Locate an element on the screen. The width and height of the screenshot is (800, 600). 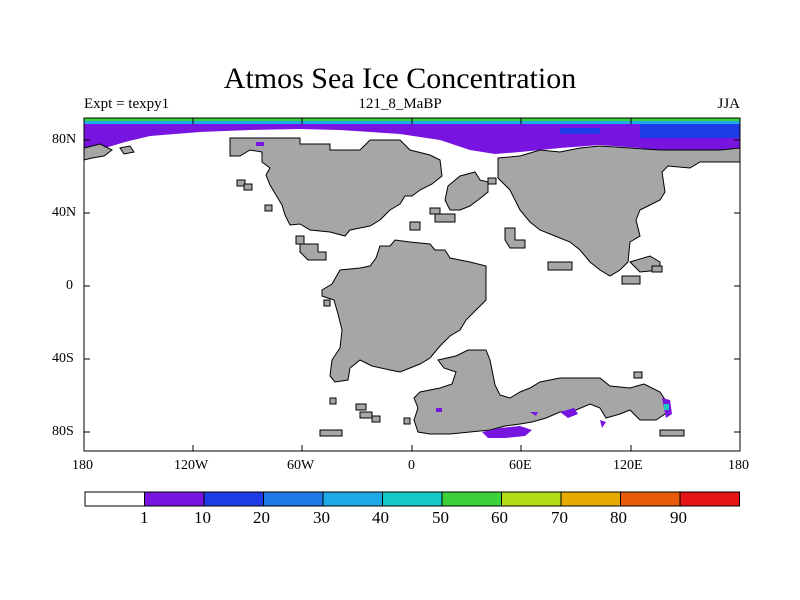
colorbar-label: 40 is located at coordinates (380, 517).